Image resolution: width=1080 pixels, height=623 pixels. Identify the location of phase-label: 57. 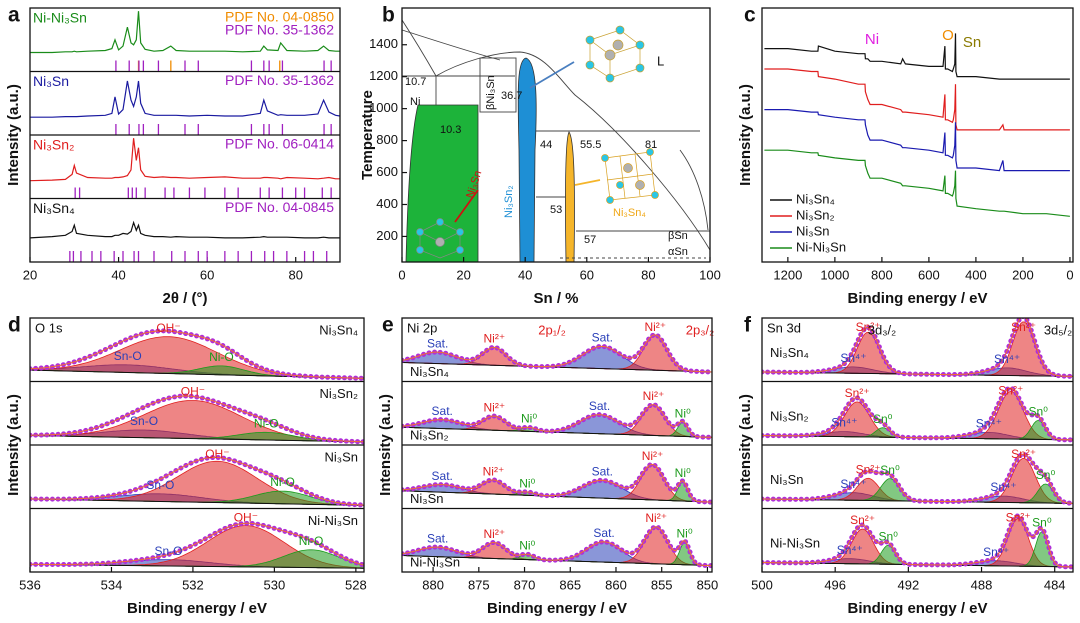
(590, 240).